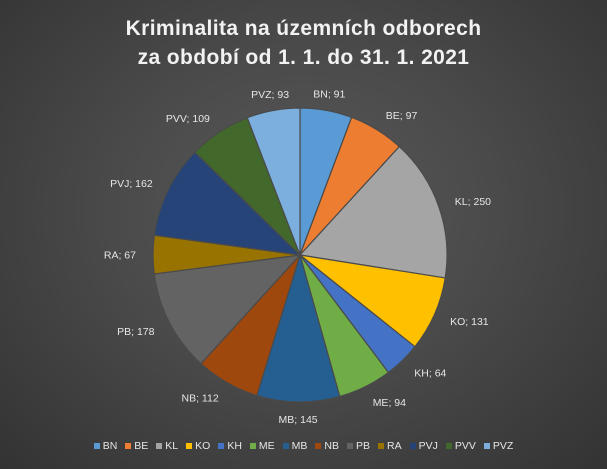 Image resolution: width=607 pixels, height=469 pixels. Describe the element at coordinates (299, 446) in the screenshot. I see `legend-label: MB` at that location.